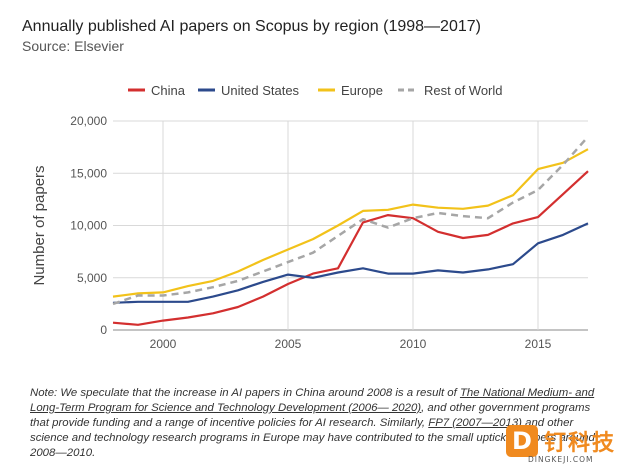 The width and height of the screenshot is (634, 467). What do you see at coordinates (522, 441) in the screenshot?
I see `logo-mark: D` at bounding box center [522, 441].